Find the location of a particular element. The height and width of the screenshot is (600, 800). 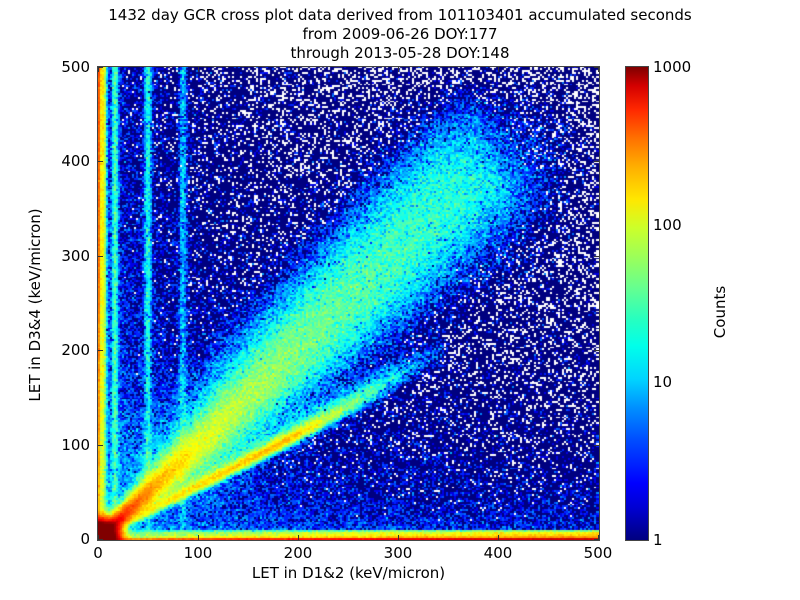

colorbar-gradient is located at coordinates (637, 303).